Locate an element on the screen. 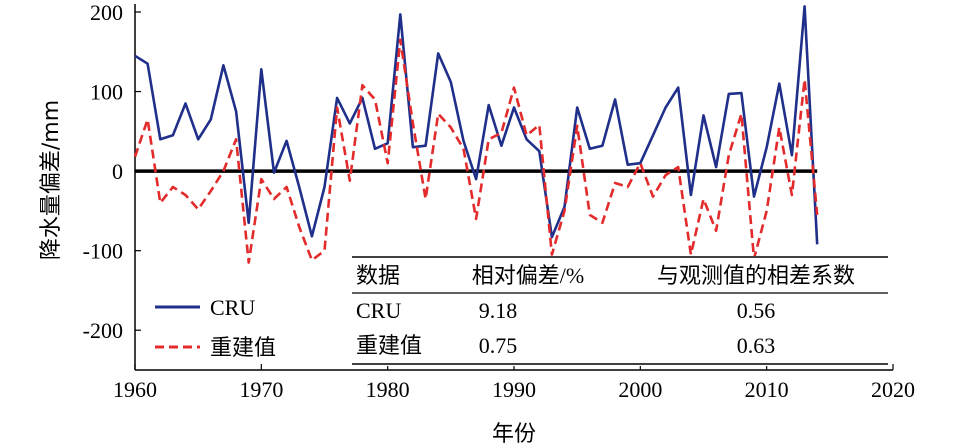  y-tick-label: -200 is located at coordinates (103, 330).